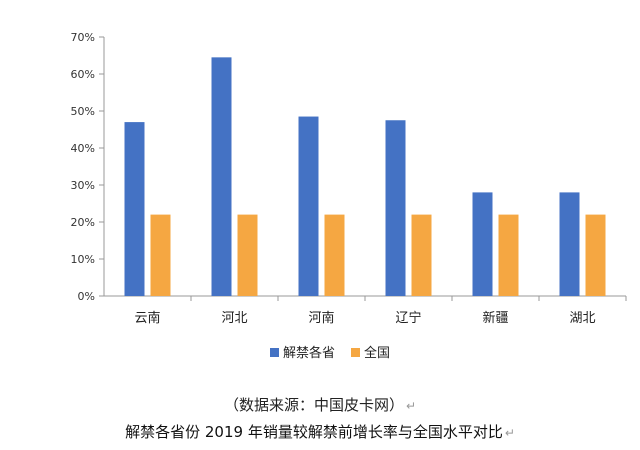 This screenshot has width=640, height=450. What do you see at coordinates (309, 353) in the screenshot?
I see `legend-label-0: 解禁各省` at bounding box center [309, 353].